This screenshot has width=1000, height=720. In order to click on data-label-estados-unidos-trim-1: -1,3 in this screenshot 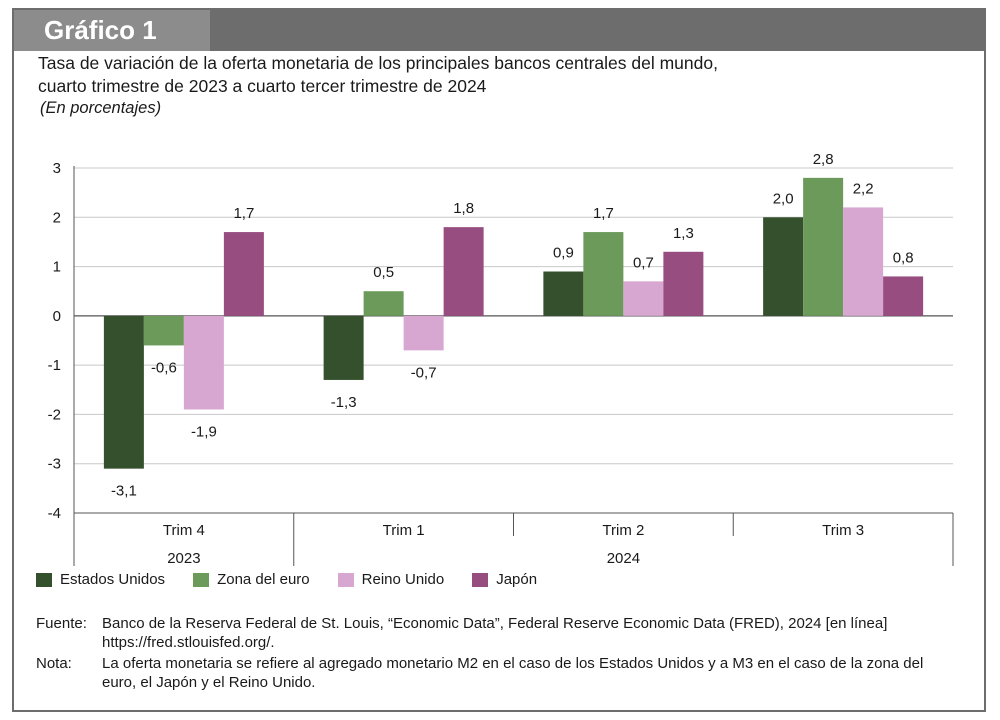, I will do `click(344, 402)`.